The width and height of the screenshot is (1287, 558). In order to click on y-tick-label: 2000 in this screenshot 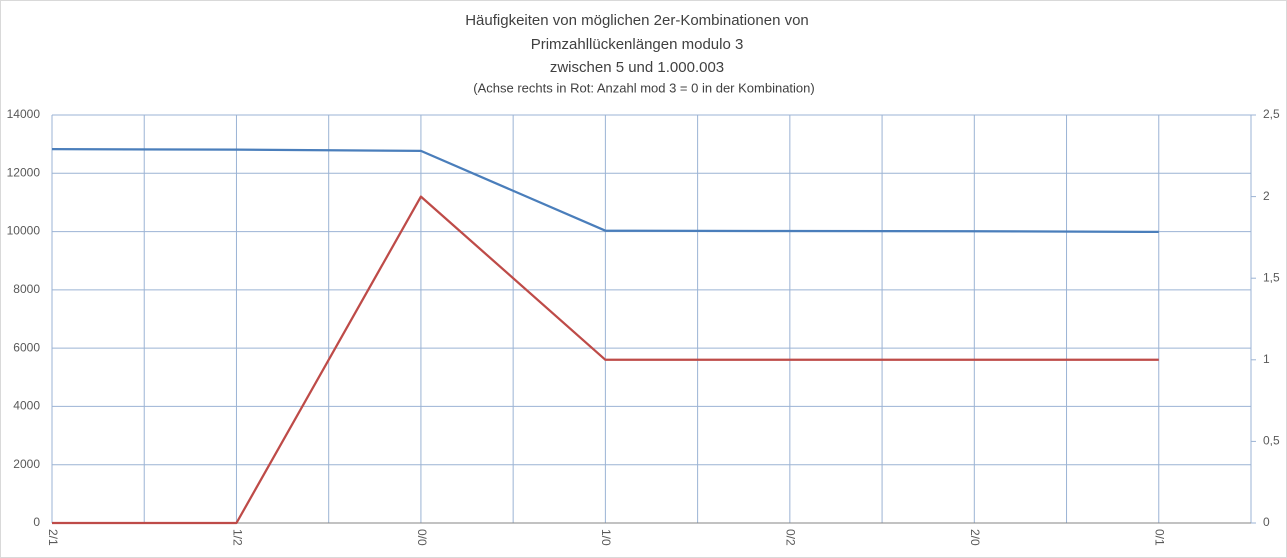, I will do `click(26, 464)`.